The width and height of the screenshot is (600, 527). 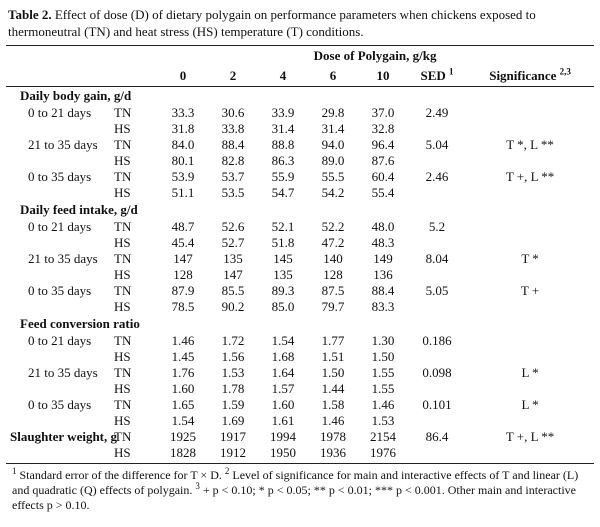 I want to click on value-cell: 88.4, so click(x=383, y=290).